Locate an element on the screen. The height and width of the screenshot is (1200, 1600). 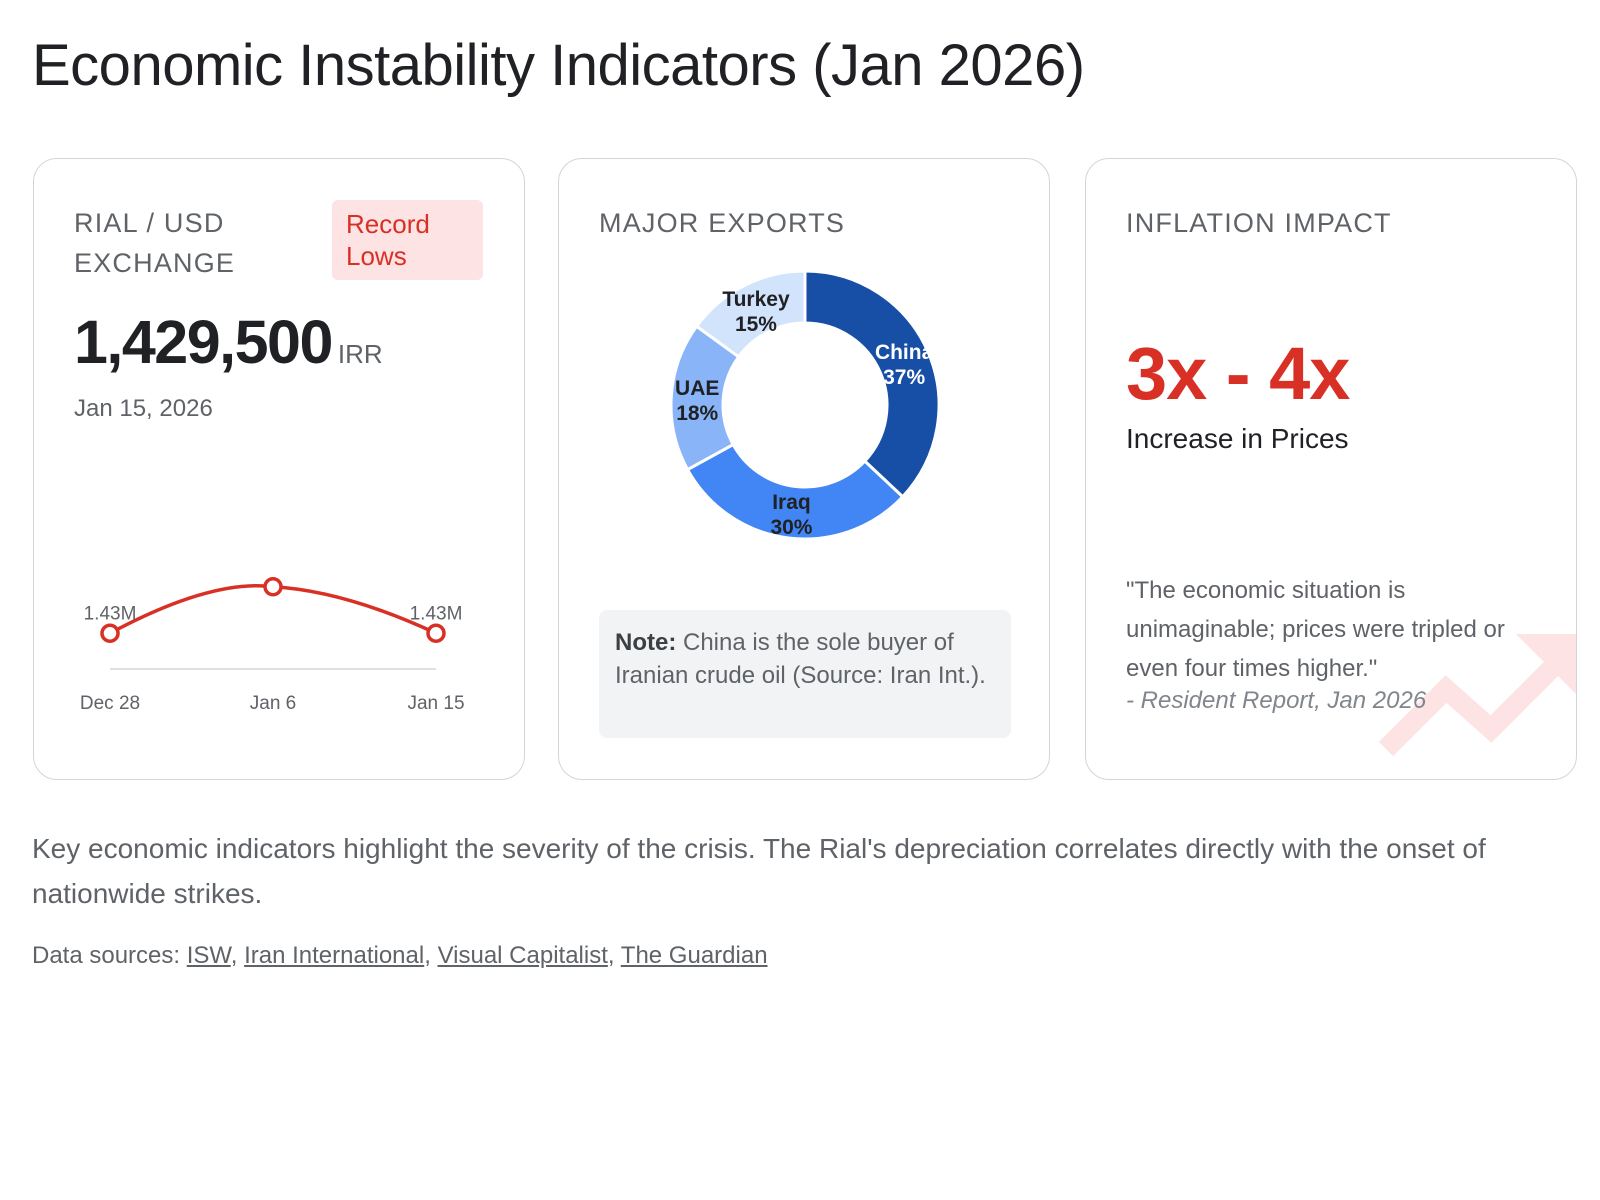
exchange-rate-unit: IRR is located at coordinates (360, 354).